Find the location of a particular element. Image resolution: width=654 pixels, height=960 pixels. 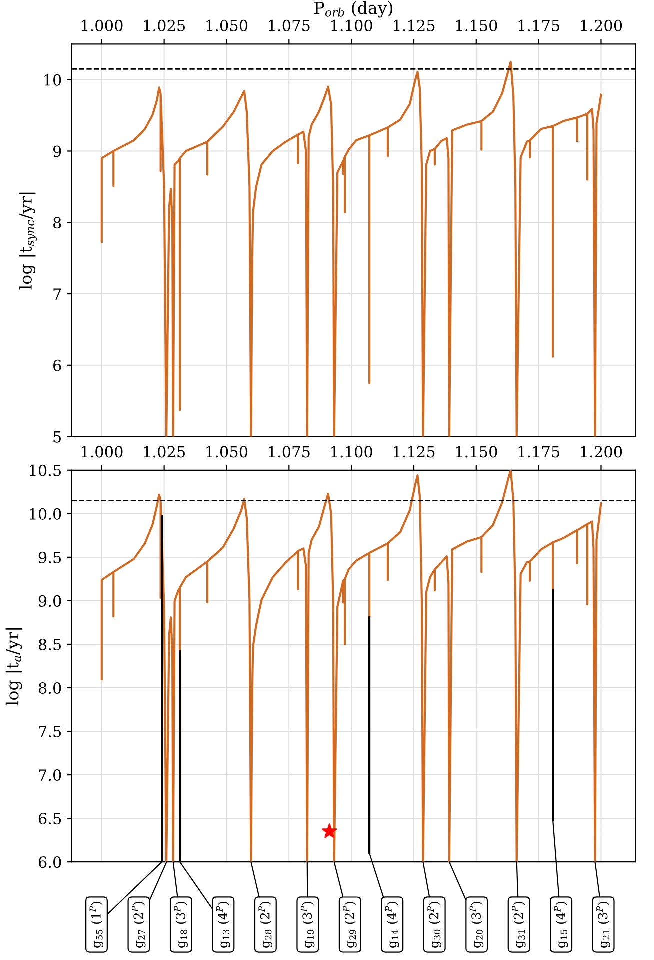

y-tick-label: 10 is located at coordinates (53, 80).